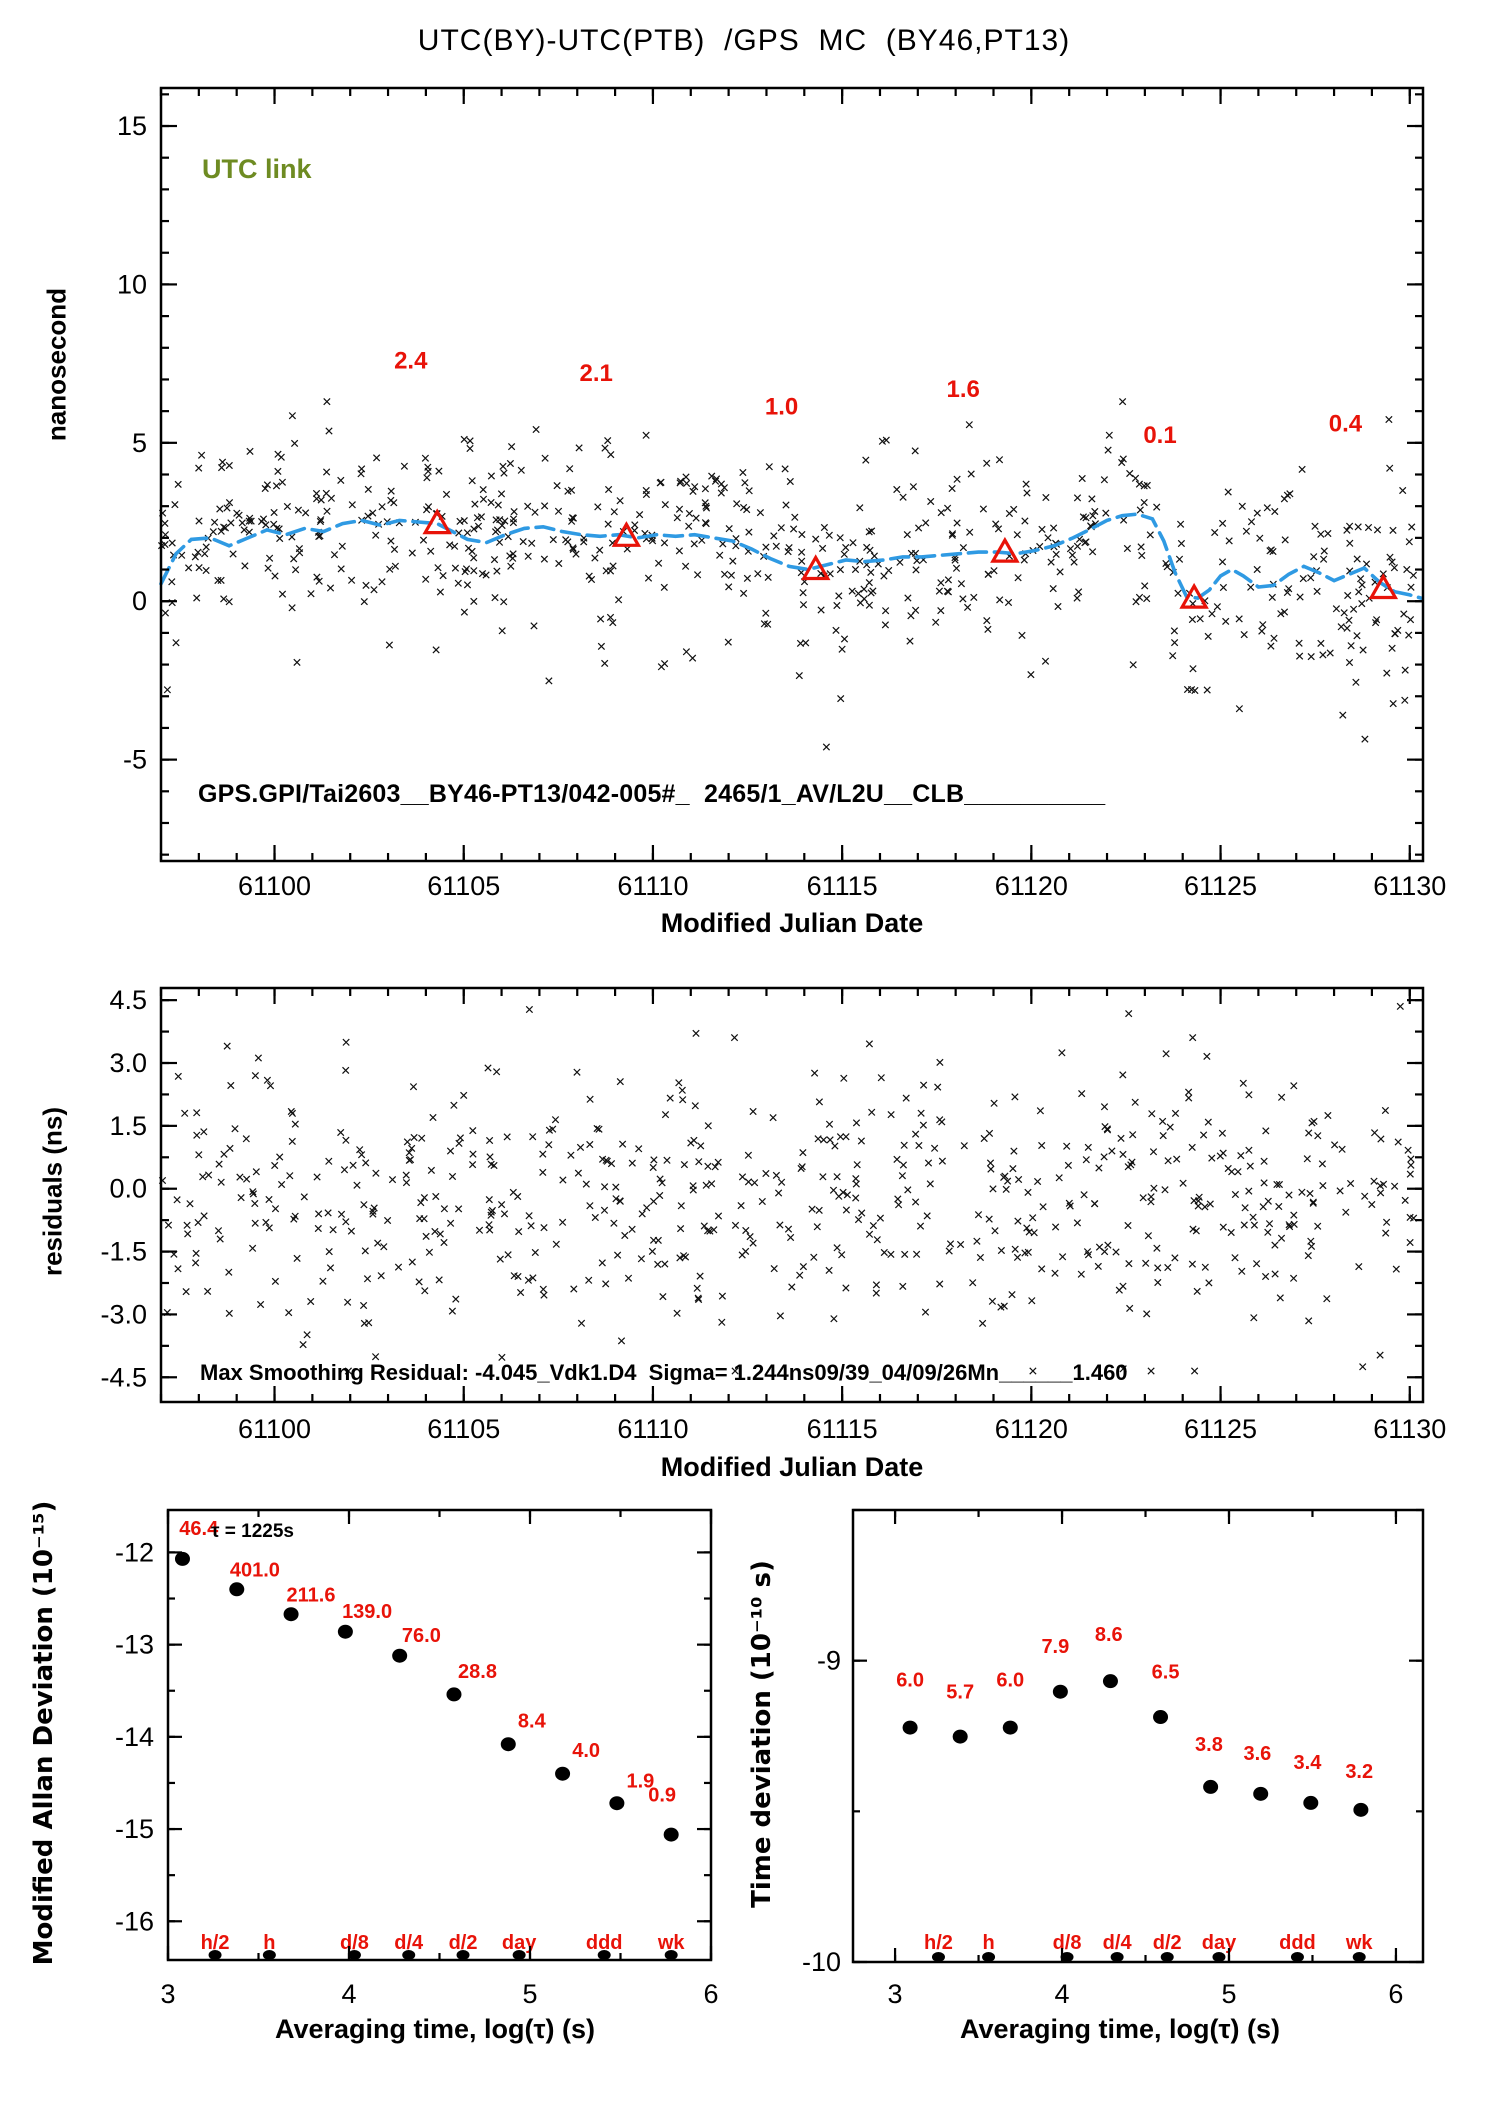  I want to click on x-tick-label: 4, so click(1062, 1994).